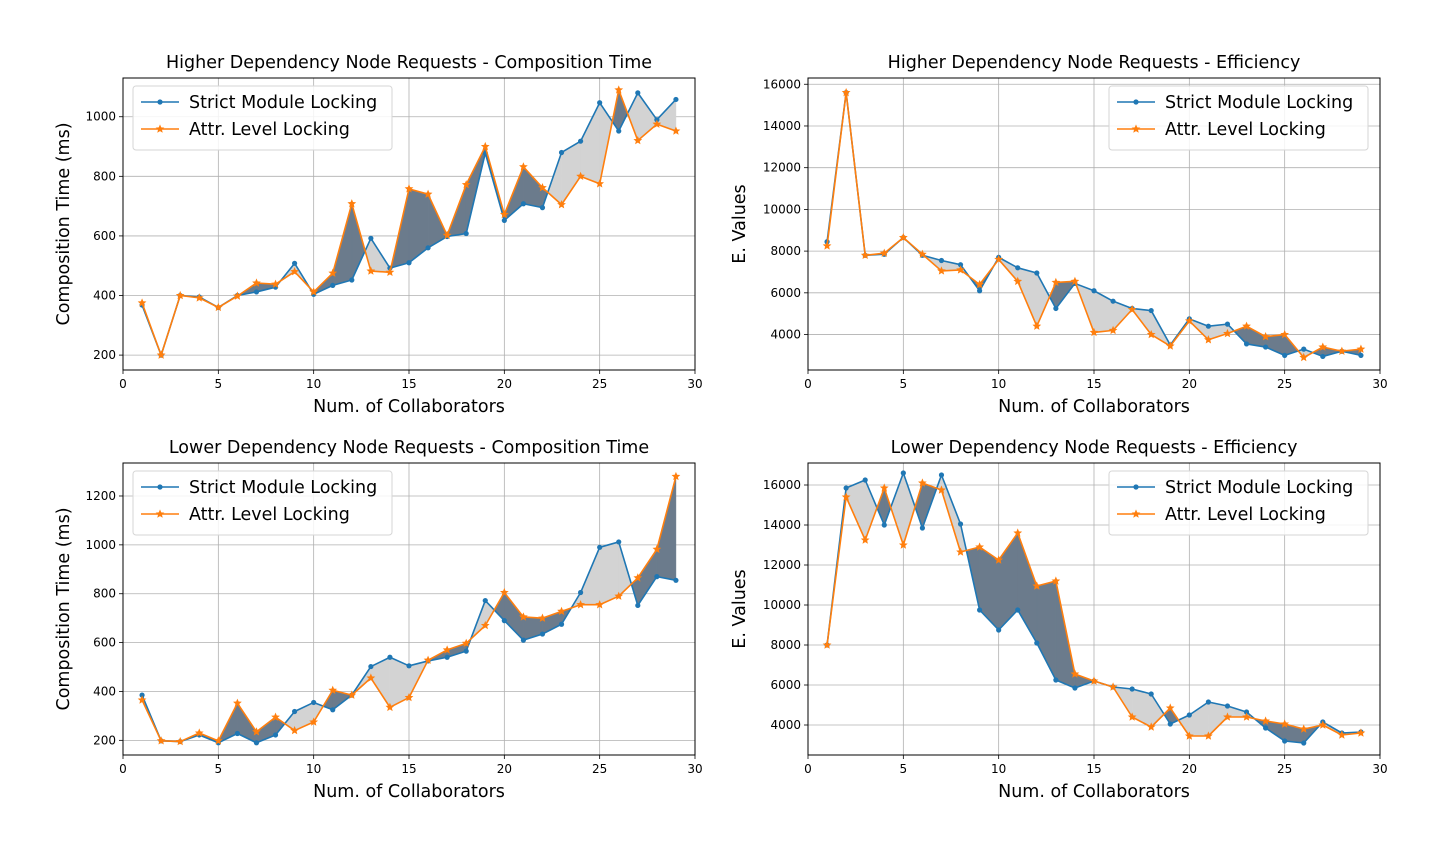  I want to click on y-tick-label: 400, so click(104, 691).